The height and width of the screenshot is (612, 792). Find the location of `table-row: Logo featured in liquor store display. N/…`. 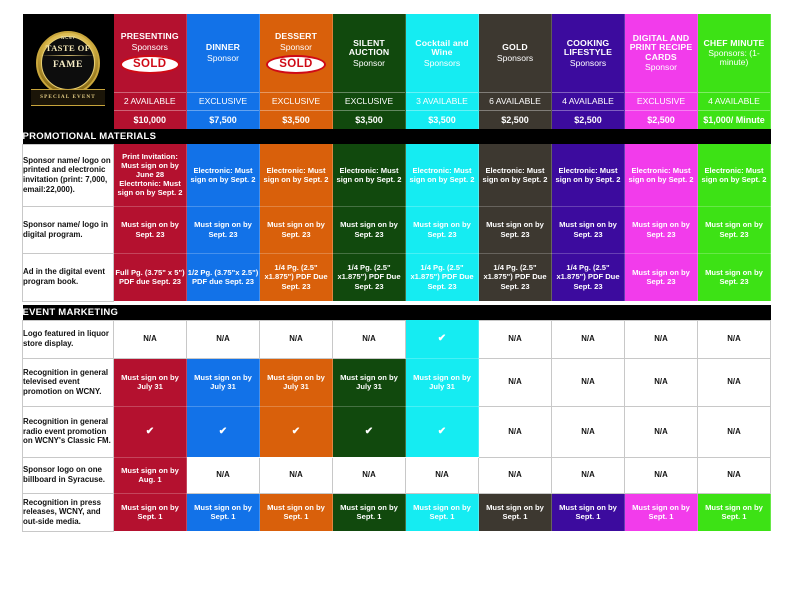

table-row: Logo featured in liquor store display. N/… is located at coordinates (396, 339).